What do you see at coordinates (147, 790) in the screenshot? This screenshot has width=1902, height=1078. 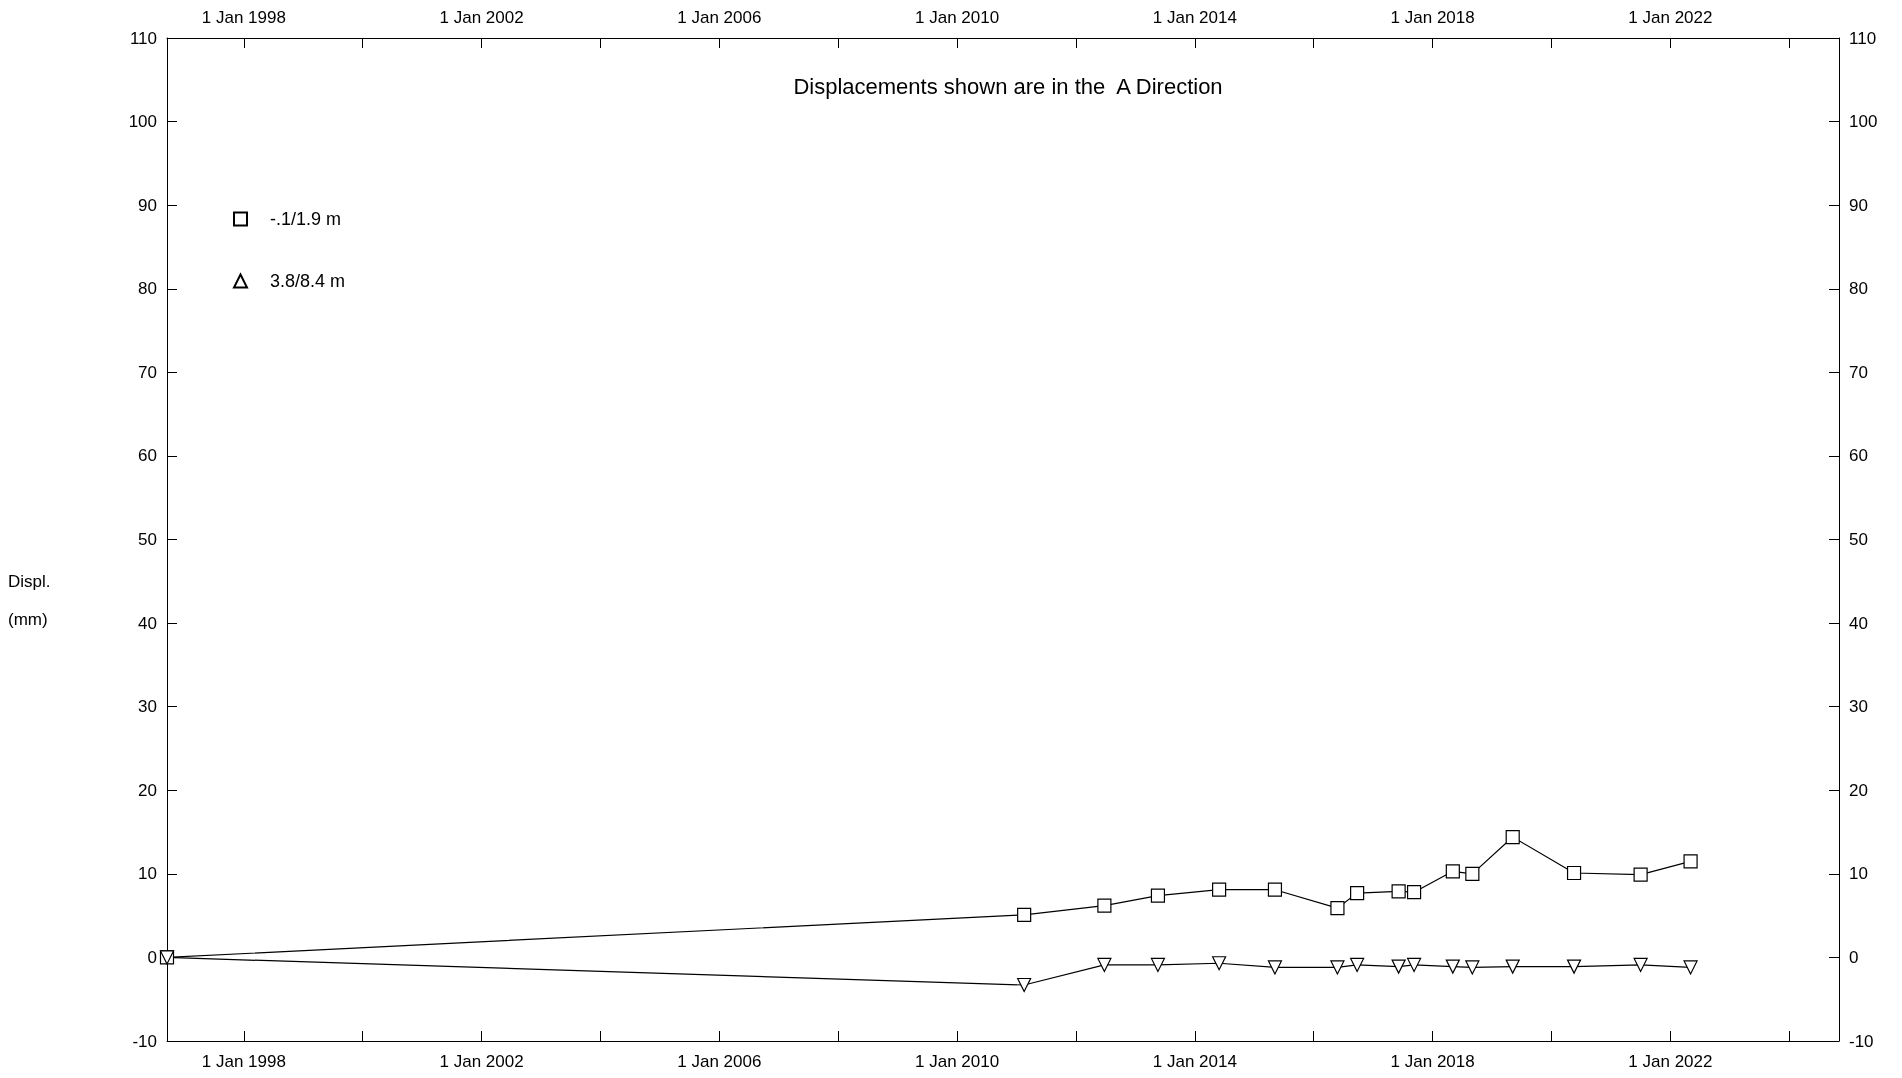 I see `y-tick-label: 20` at bounding box center [147, 790].